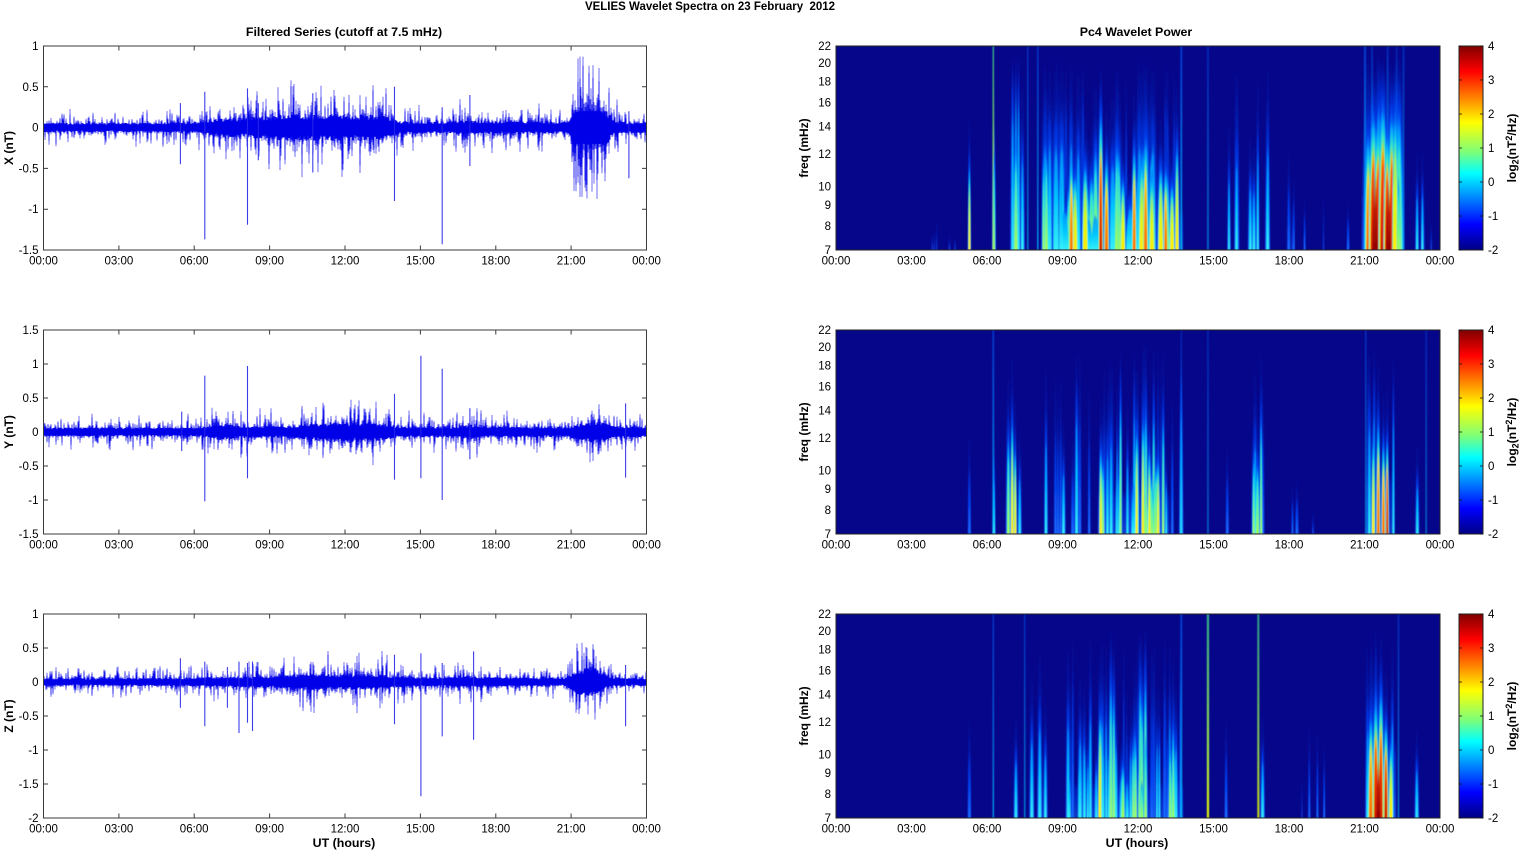  I want to click on svg-text: -1.5, so click(29, 785).